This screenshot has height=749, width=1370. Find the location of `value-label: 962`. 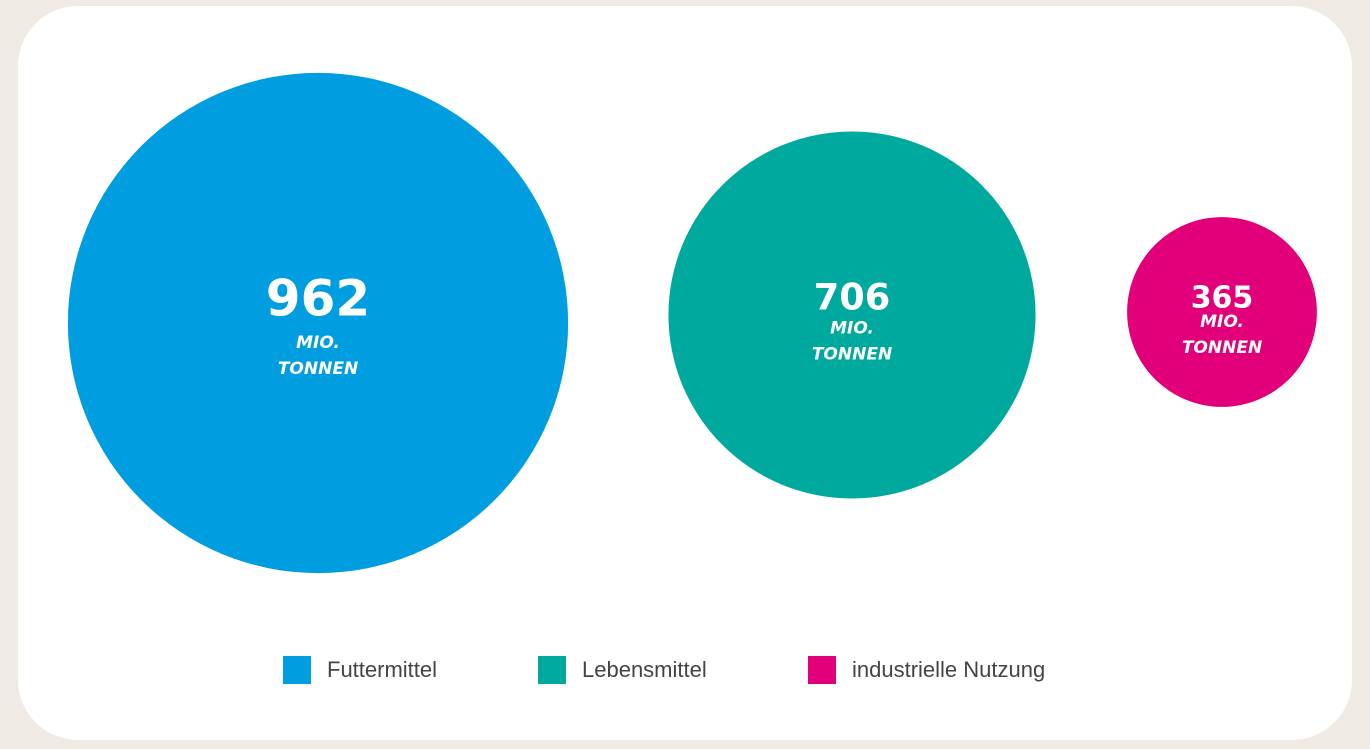

value-label: 962 is located at coordinates (318, 298).